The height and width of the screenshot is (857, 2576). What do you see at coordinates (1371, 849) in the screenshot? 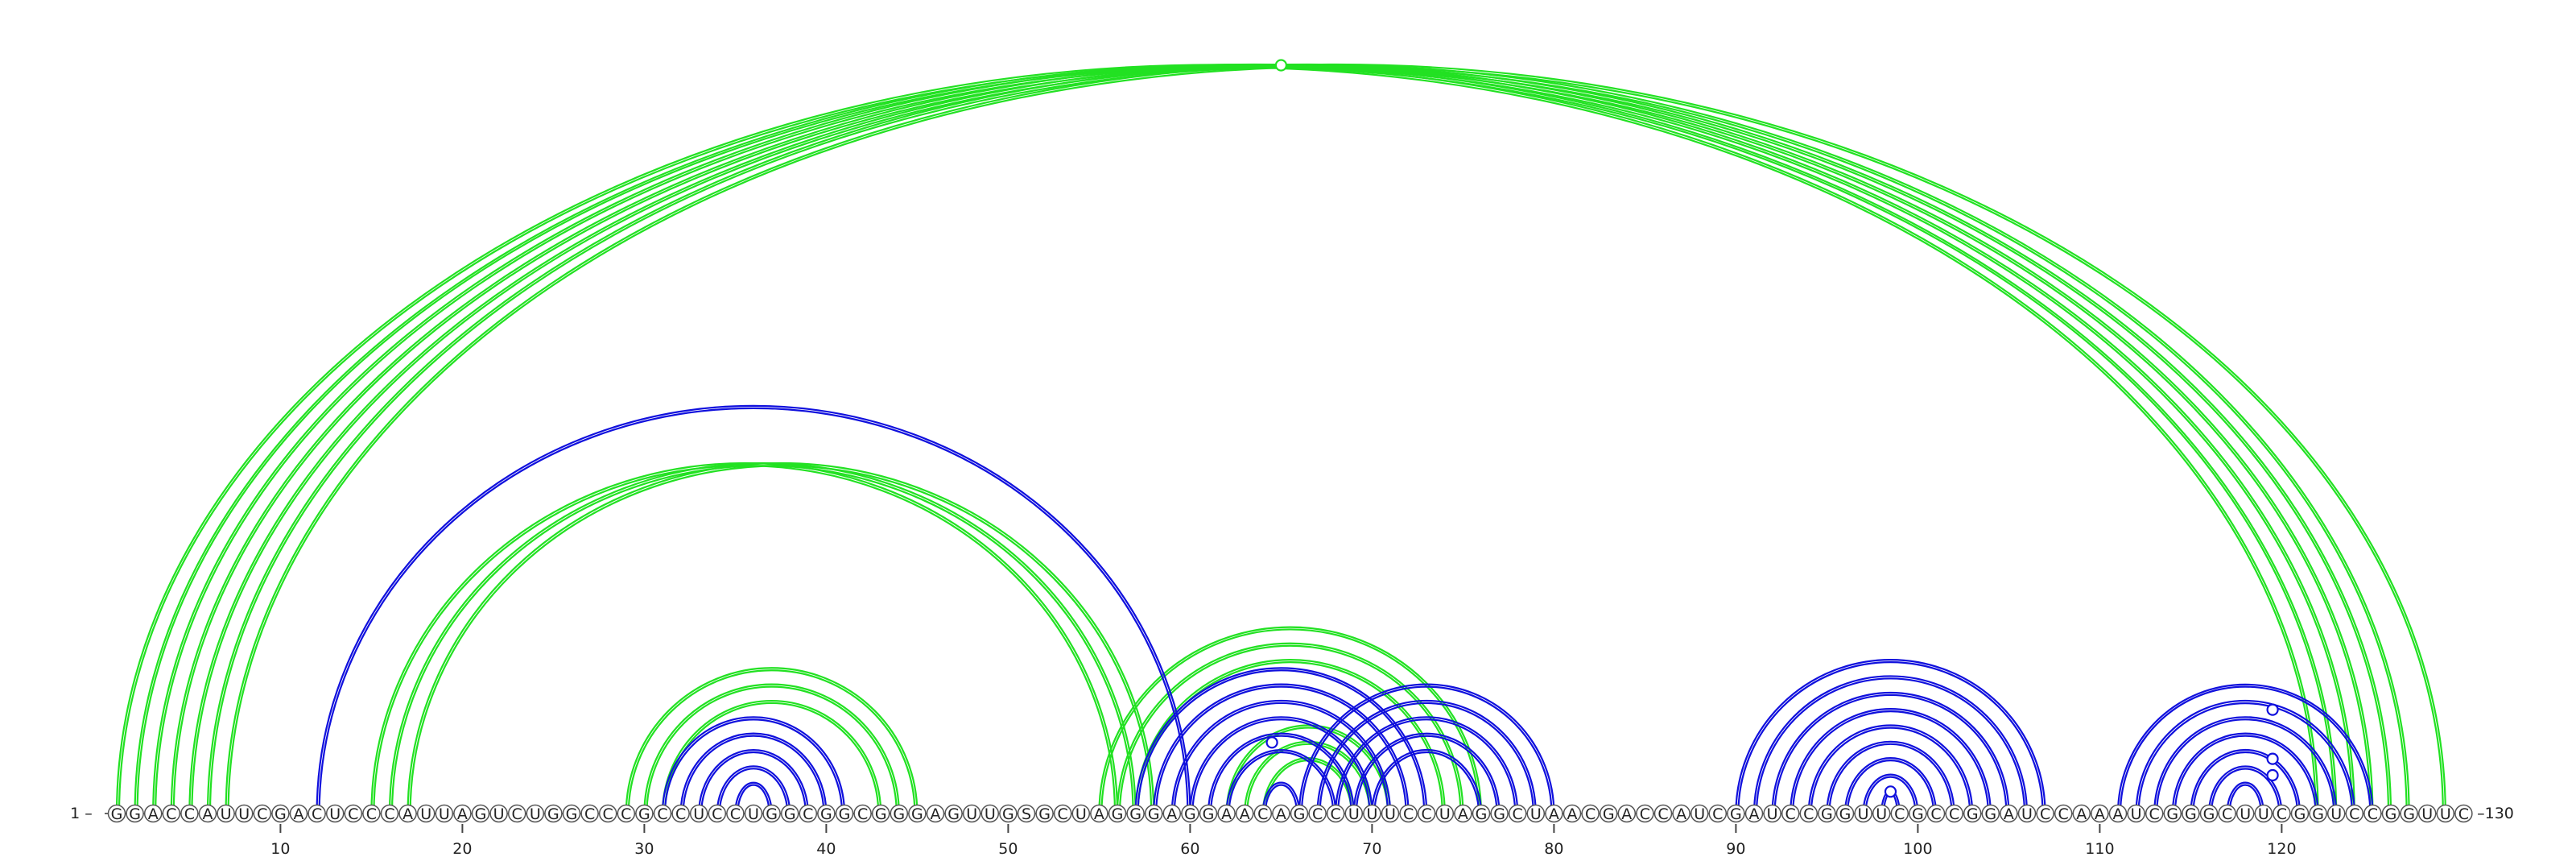
I see `ruler-tick-label: 70` at bounding box center [1371, 849].